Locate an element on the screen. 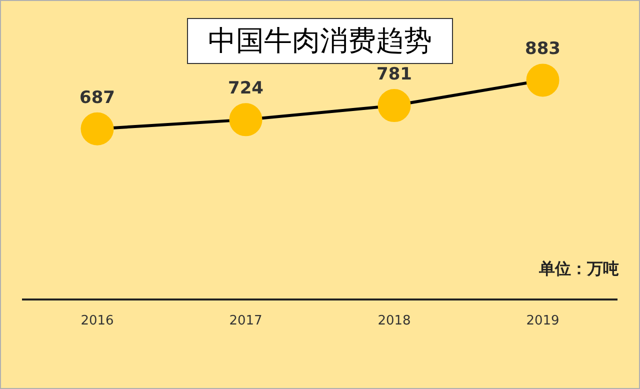 The image size is (640, 389). x-tick-label: 2017 is located at coordinates (245, 321).